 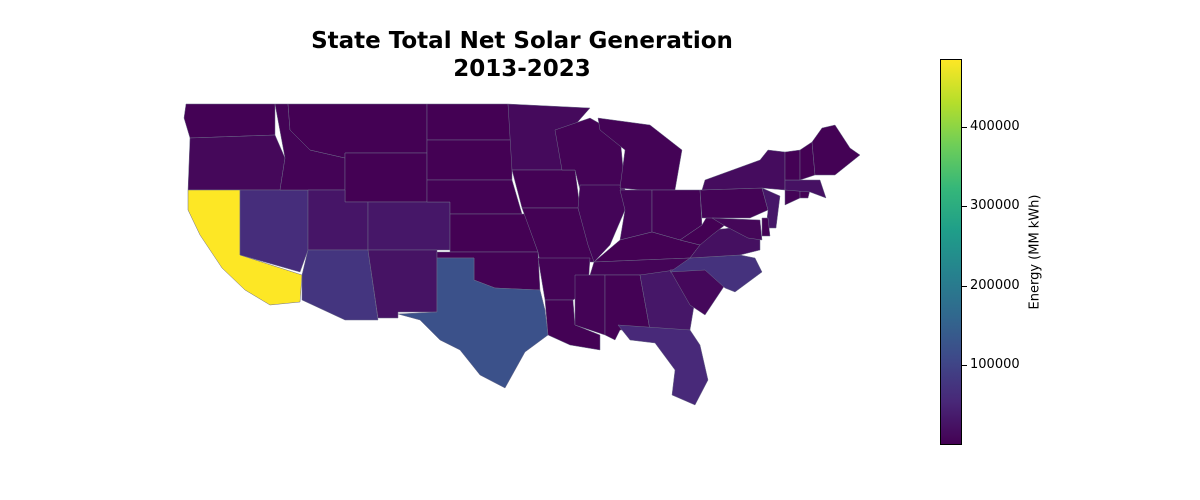 I want to click on colorbar-tick-label: 100000, so click(x=995, y=365).